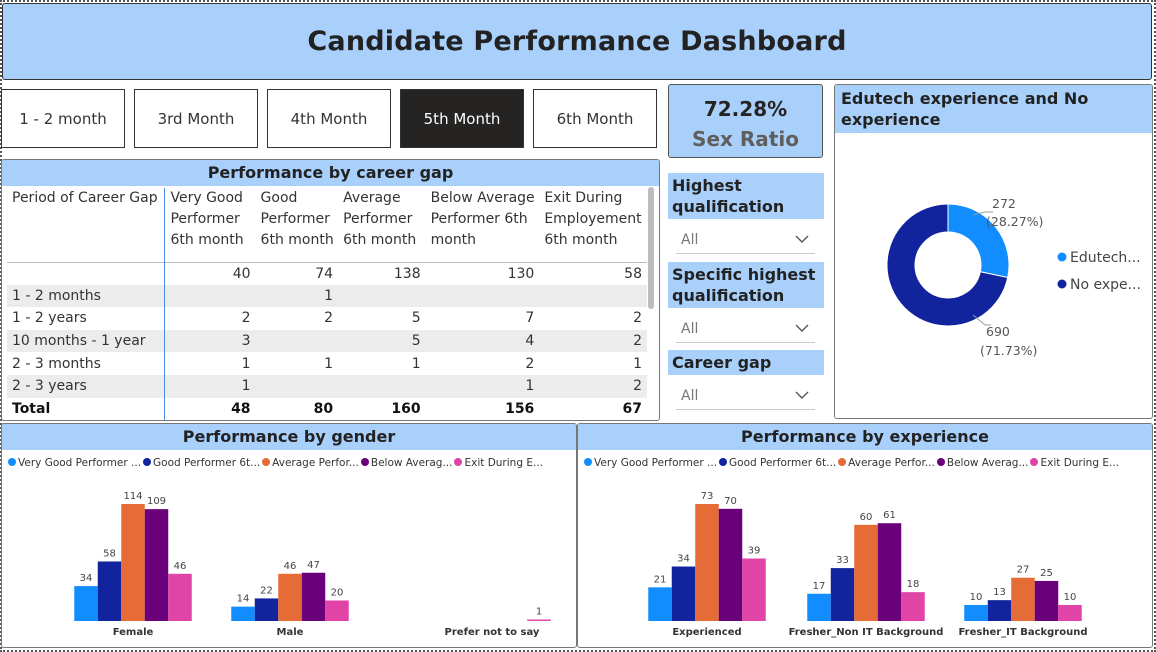  I want to click on bar-data-label: 70, so click(730, 501).